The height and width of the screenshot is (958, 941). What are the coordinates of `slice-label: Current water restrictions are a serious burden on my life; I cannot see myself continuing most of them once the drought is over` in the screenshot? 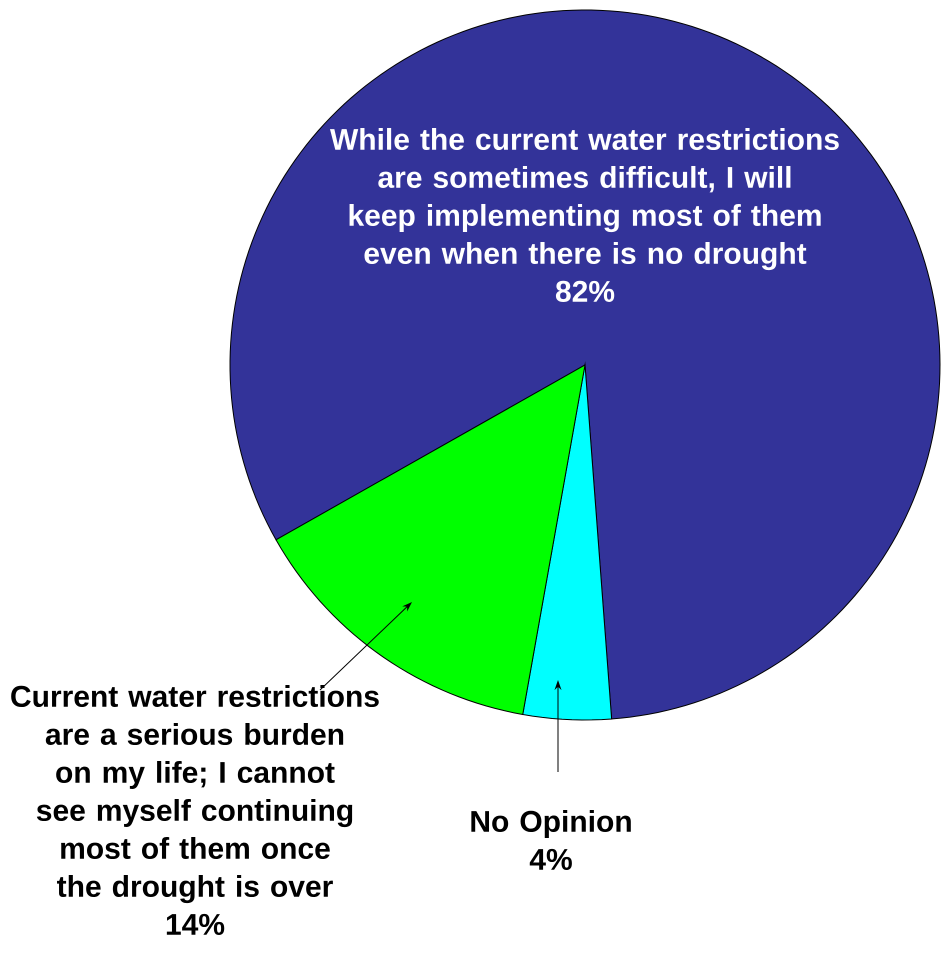 It's located at (195, 794).